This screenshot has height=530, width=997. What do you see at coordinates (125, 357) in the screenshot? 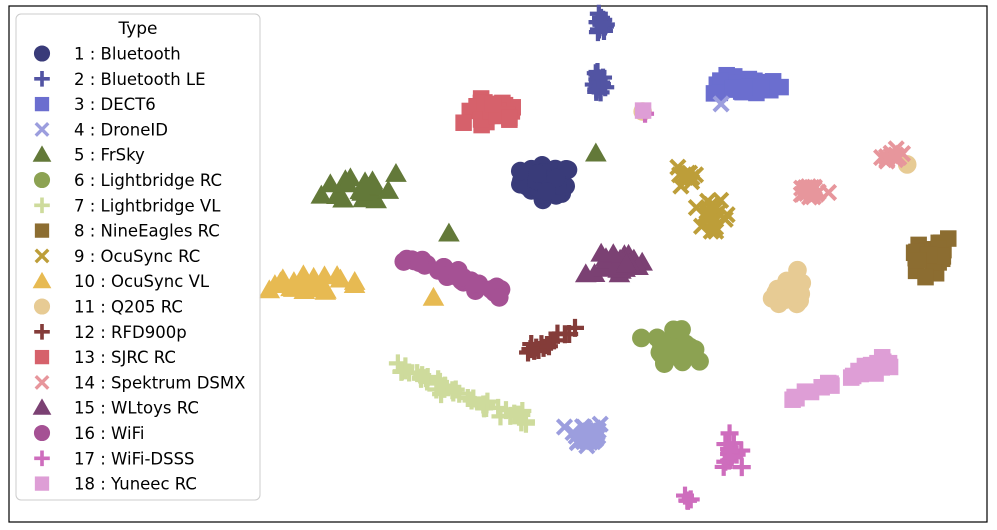
I see `legend-label: 13 : SJRC RC` at bounding box center [125, 357].